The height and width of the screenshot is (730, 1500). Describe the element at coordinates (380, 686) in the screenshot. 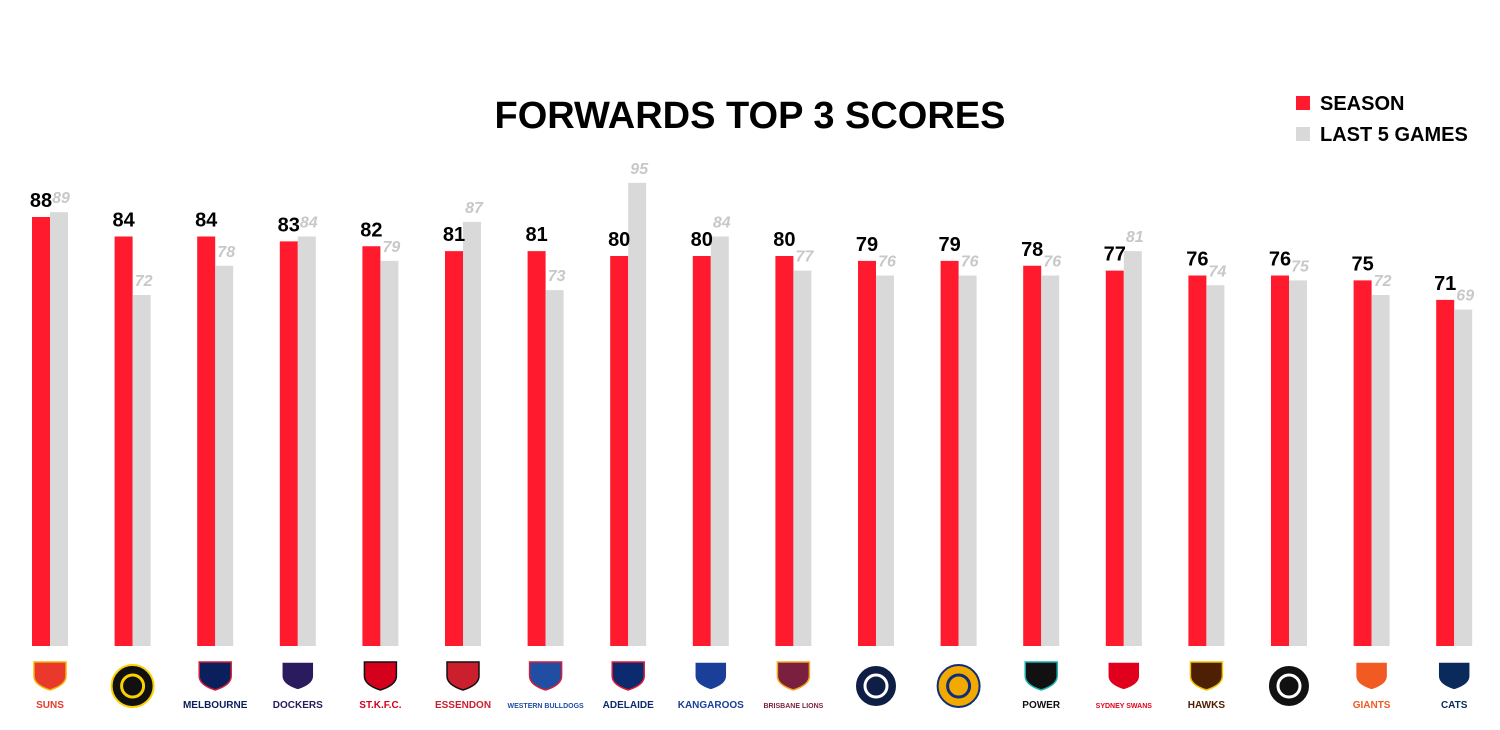

I see `cross-shield-icon: ST.K.F.C.` at that location.